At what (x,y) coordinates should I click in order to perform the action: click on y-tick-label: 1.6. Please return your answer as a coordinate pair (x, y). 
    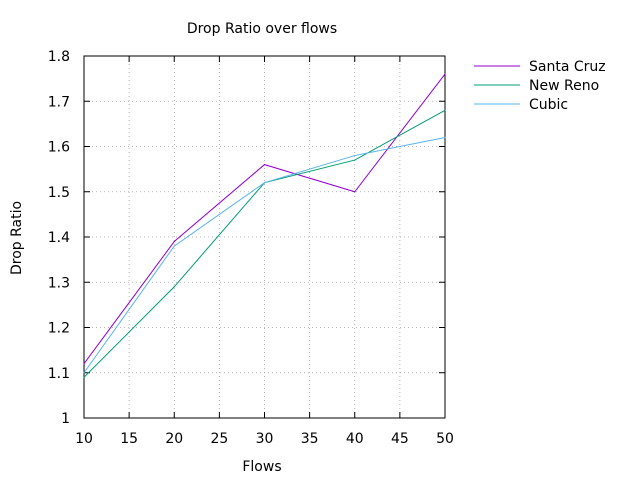
    Looking at the image, I should click on (59, 148).